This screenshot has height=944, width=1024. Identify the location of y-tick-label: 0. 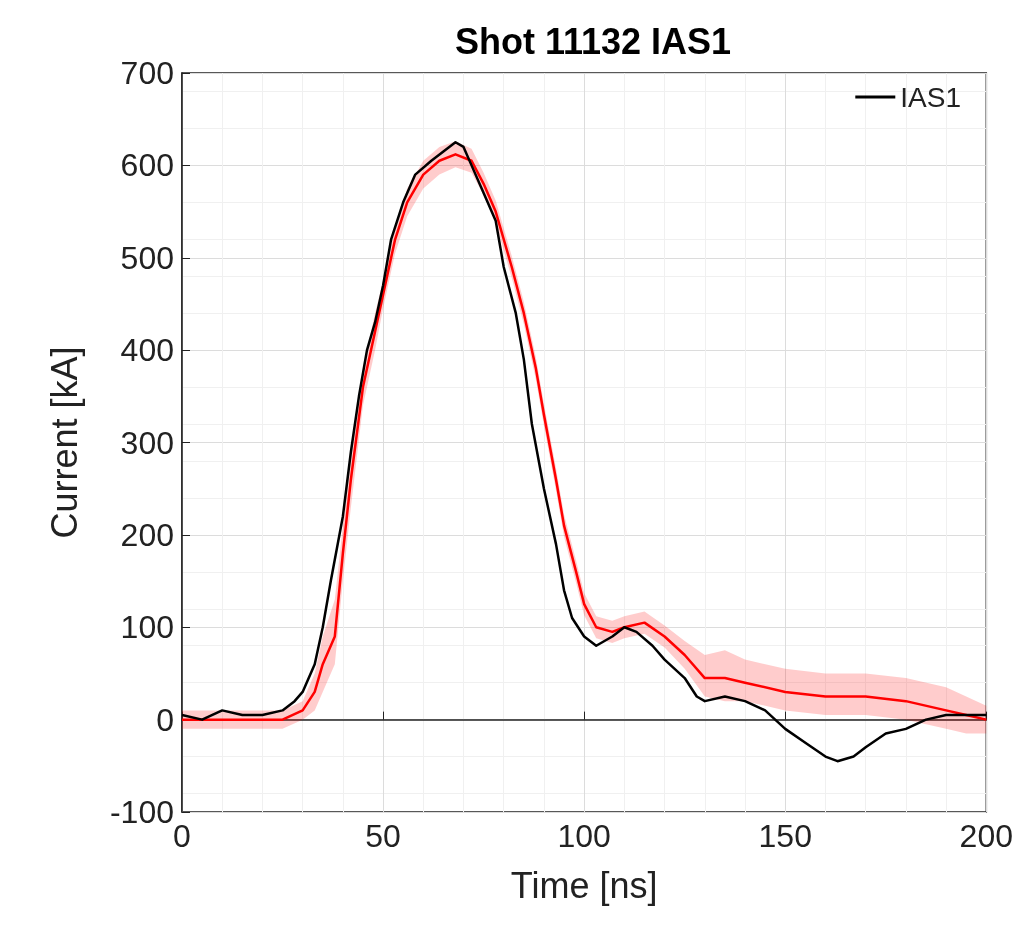
(165, 719).